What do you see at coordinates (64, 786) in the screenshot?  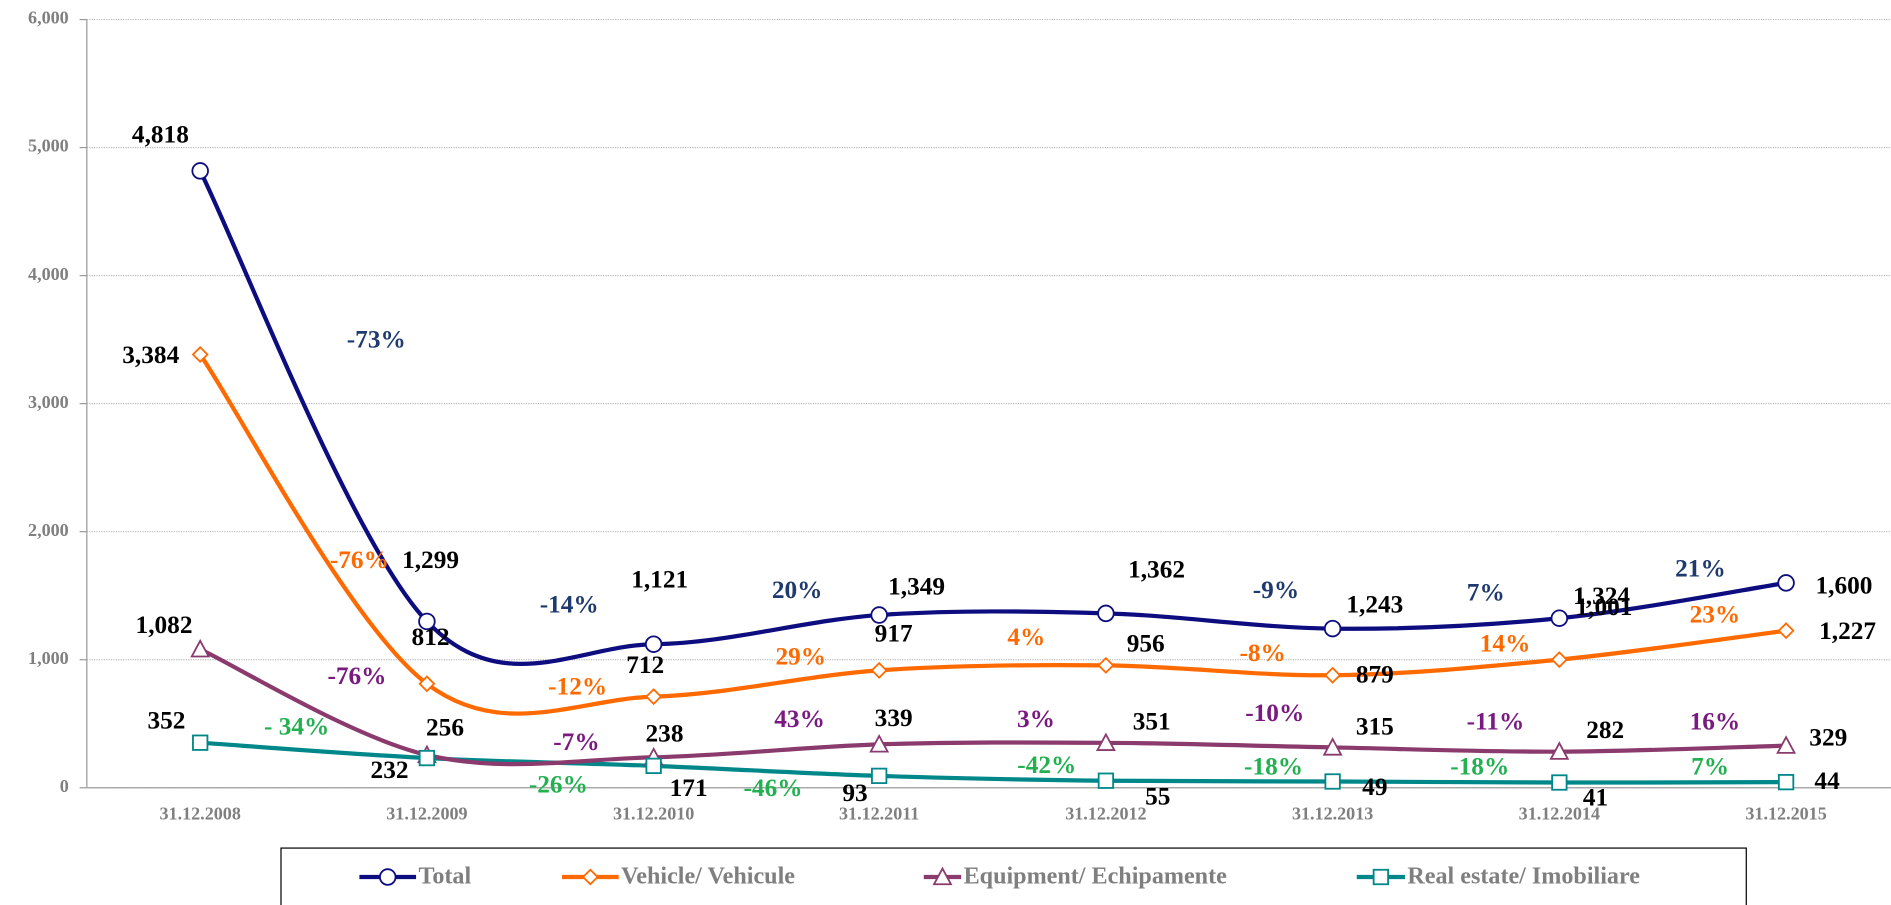 I see `y-tick-label: 0` at bounding box center [64, 786].